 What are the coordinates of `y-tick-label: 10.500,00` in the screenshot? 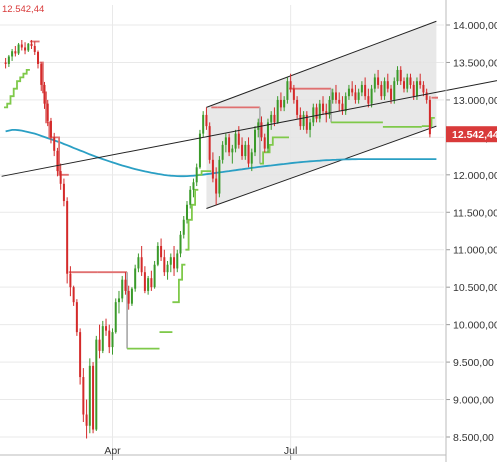 It's located at (475, 288).